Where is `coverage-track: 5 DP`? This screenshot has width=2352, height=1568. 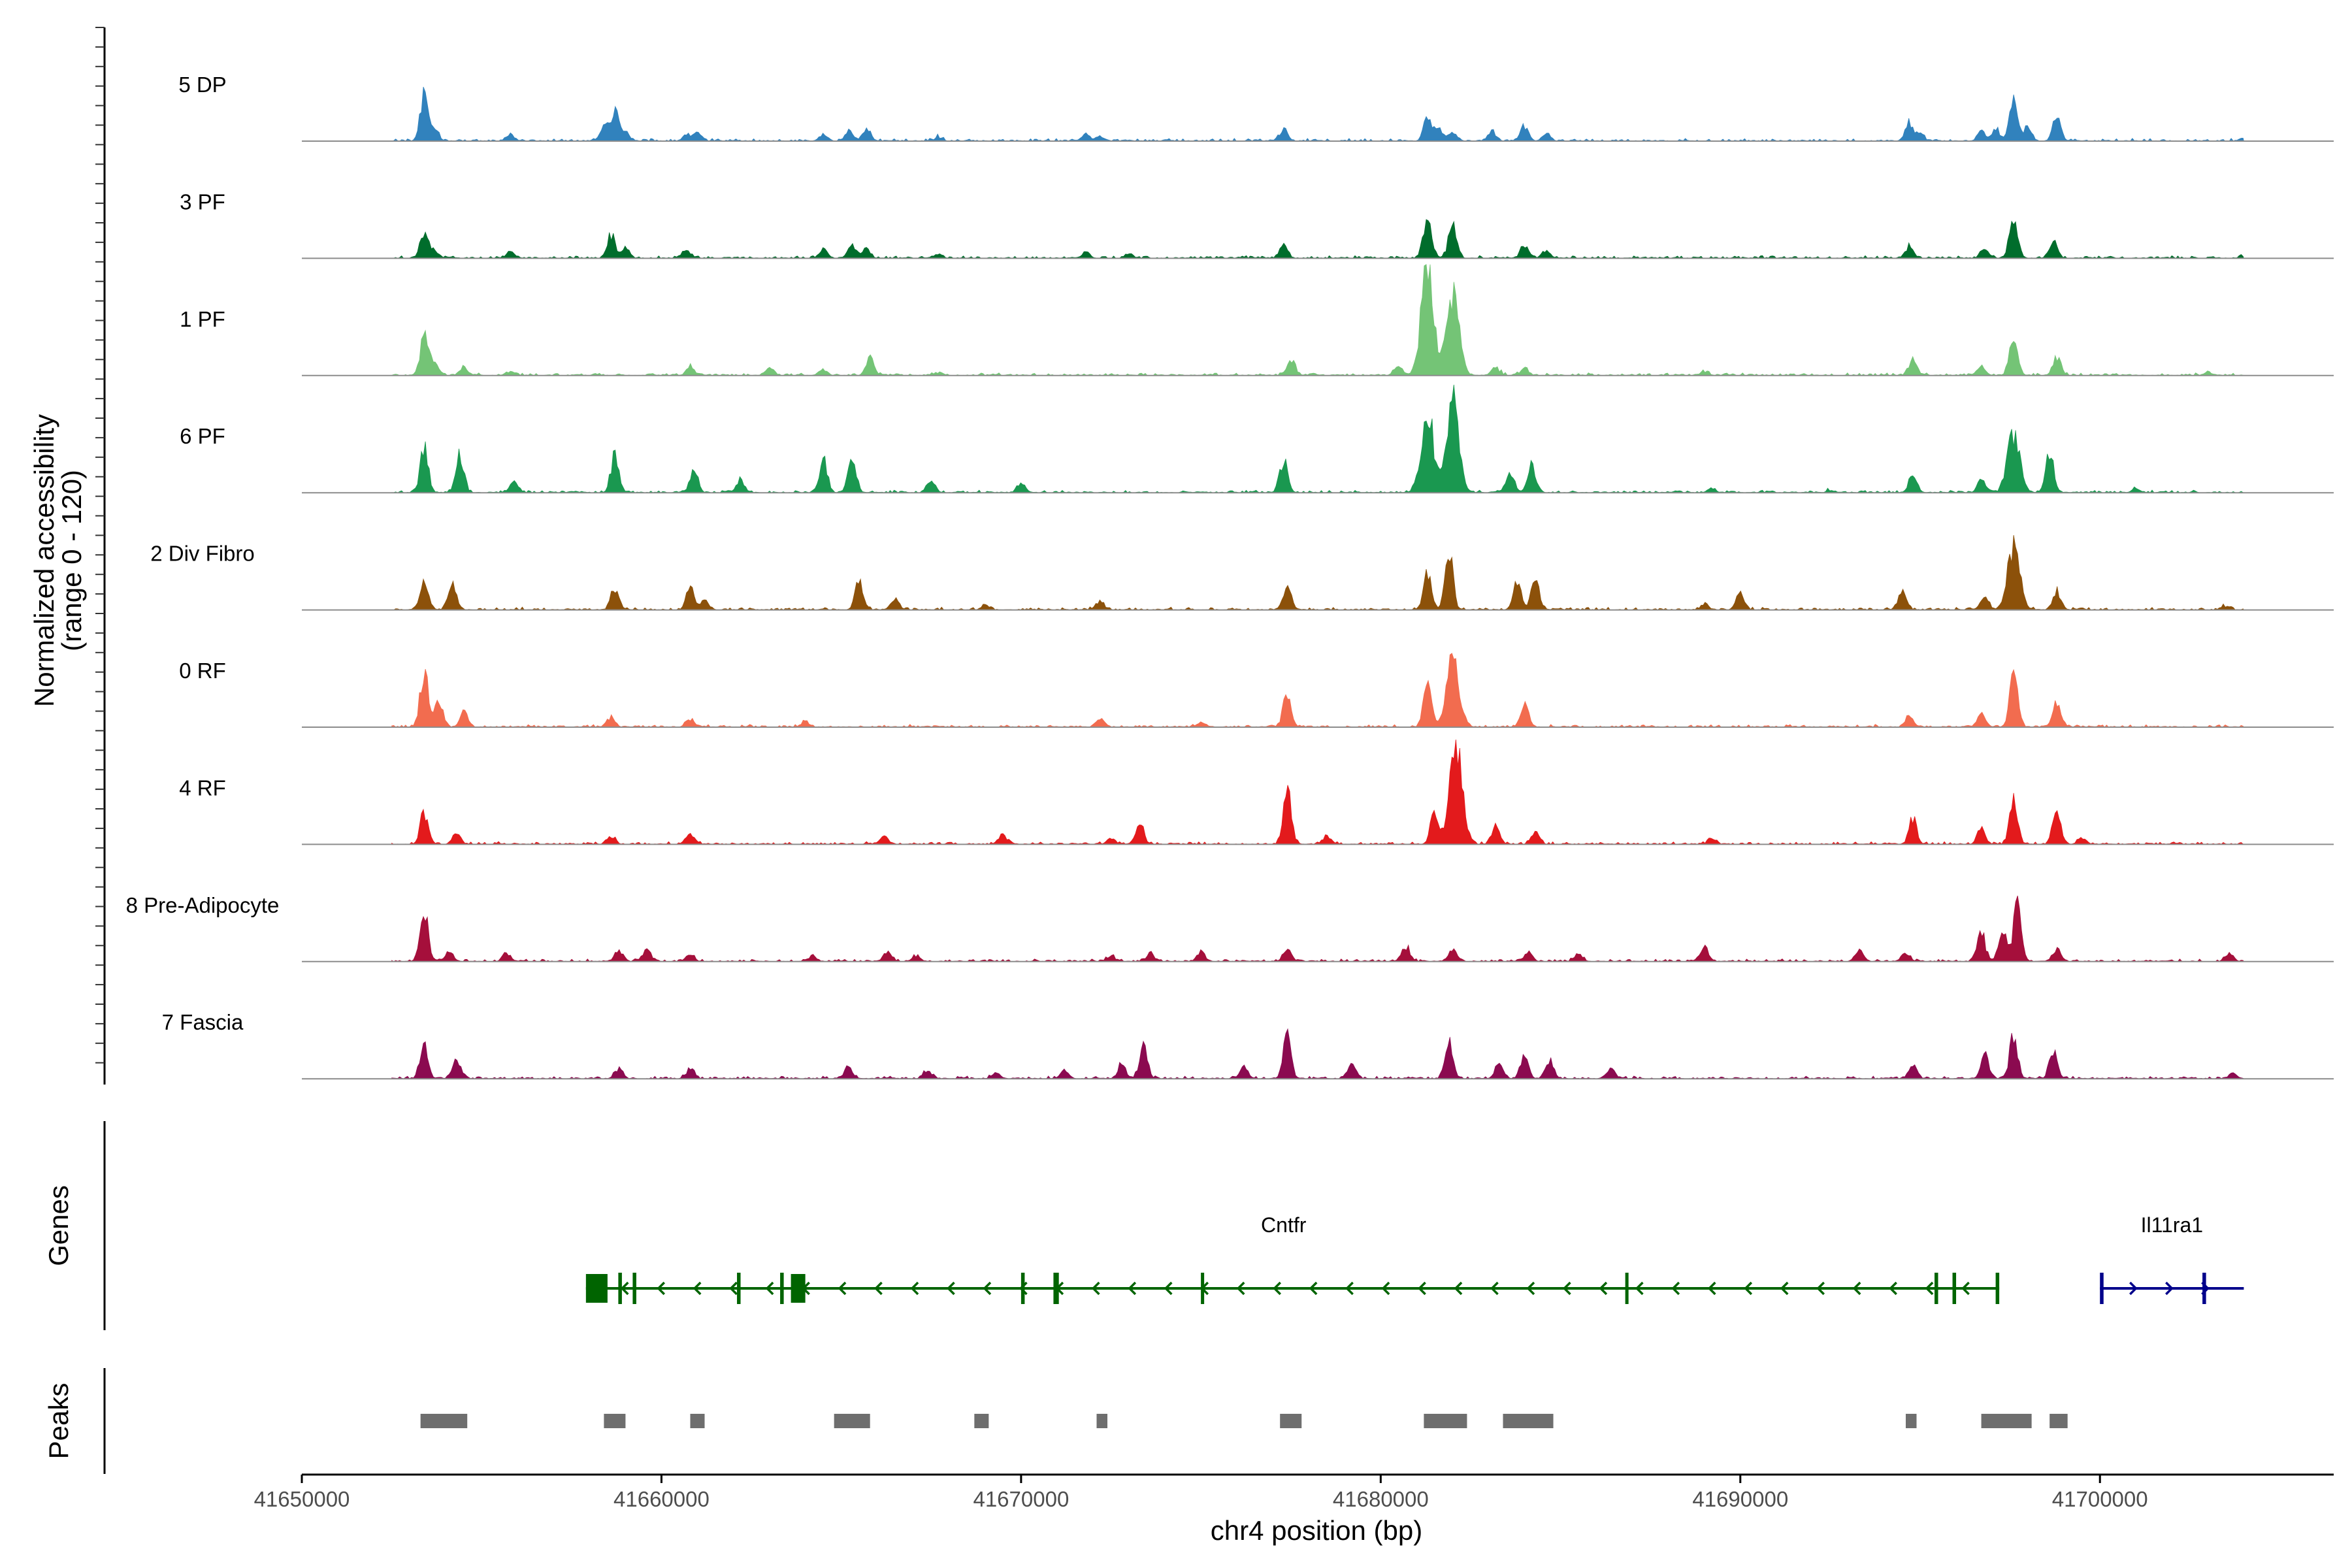 coverage-track: 5 DP is located at coordinates (1256, 107).